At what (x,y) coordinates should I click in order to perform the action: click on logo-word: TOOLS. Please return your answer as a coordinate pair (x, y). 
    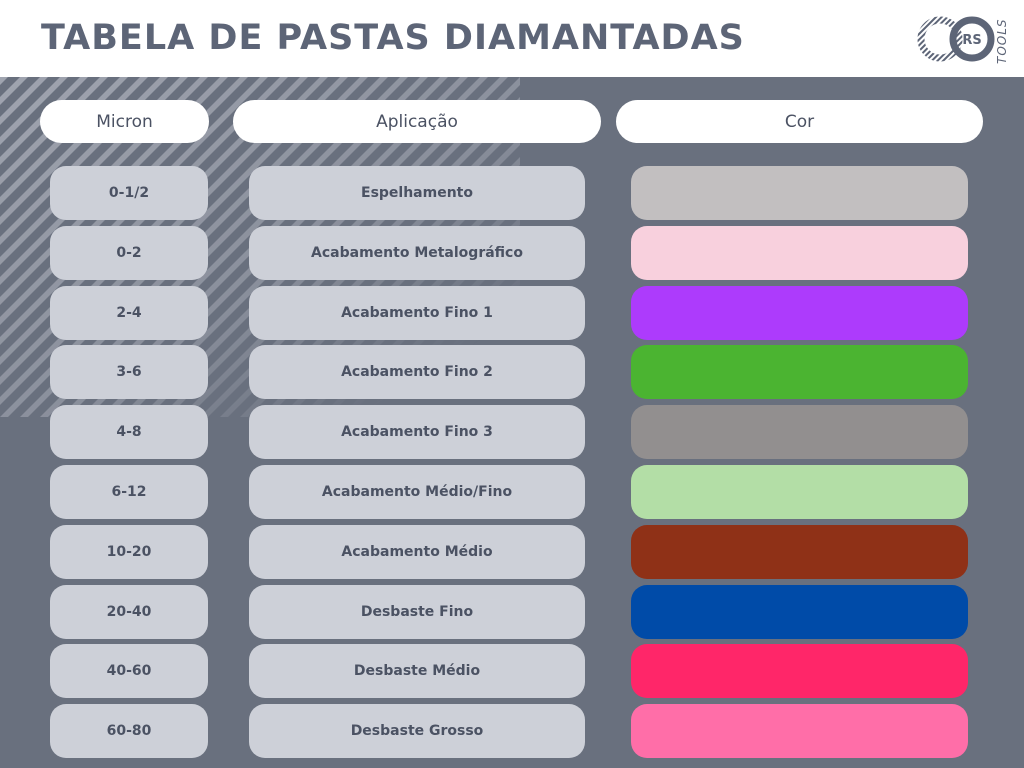
    Looking at the image, I should click on (1002, 41).